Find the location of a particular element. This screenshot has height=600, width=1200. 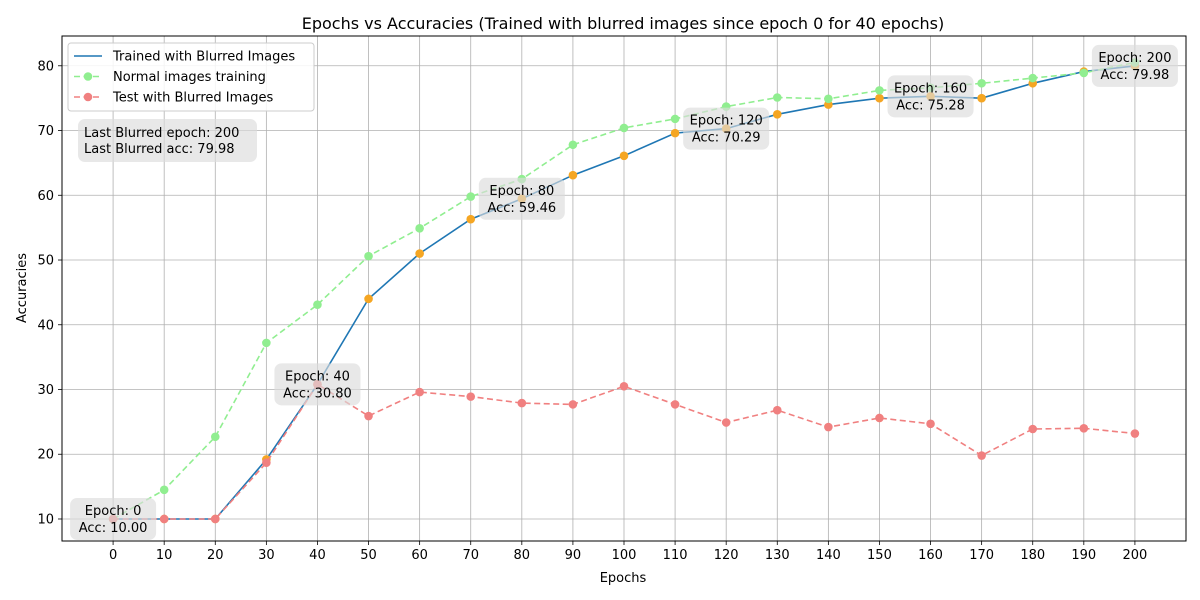

y-tick-label: 80 is located at coordinates (45, 66).